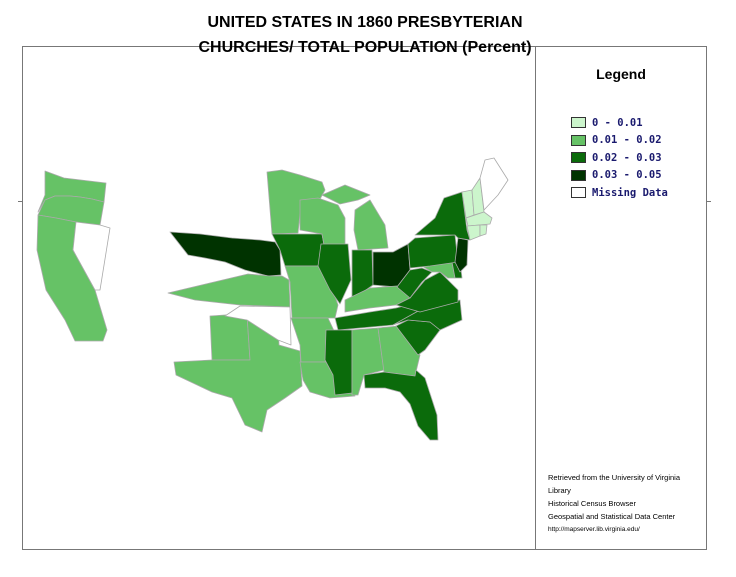 This screenshot has height=577, width=736. Describe the element at coordinates (230, 337) in the screenshot. I see `state-new-mexico` at that location.